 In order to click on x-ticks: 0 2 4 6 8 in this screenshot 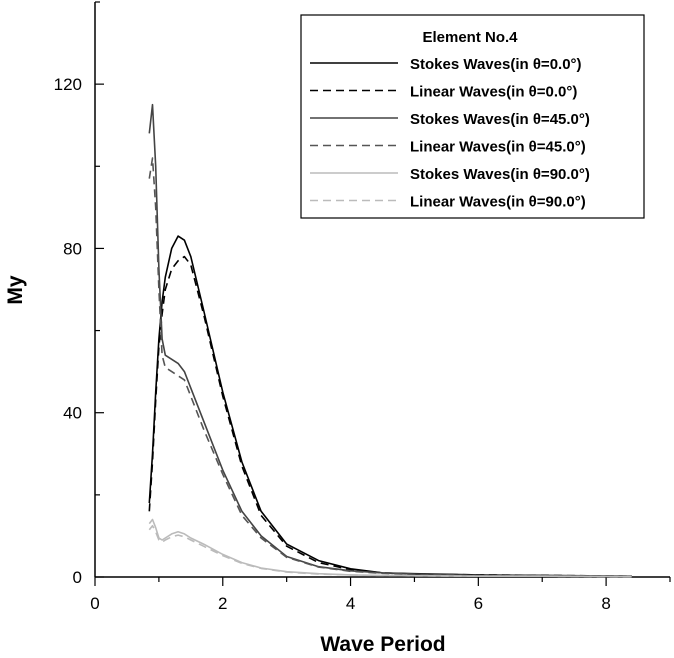, I will do `click(380, 595)`.